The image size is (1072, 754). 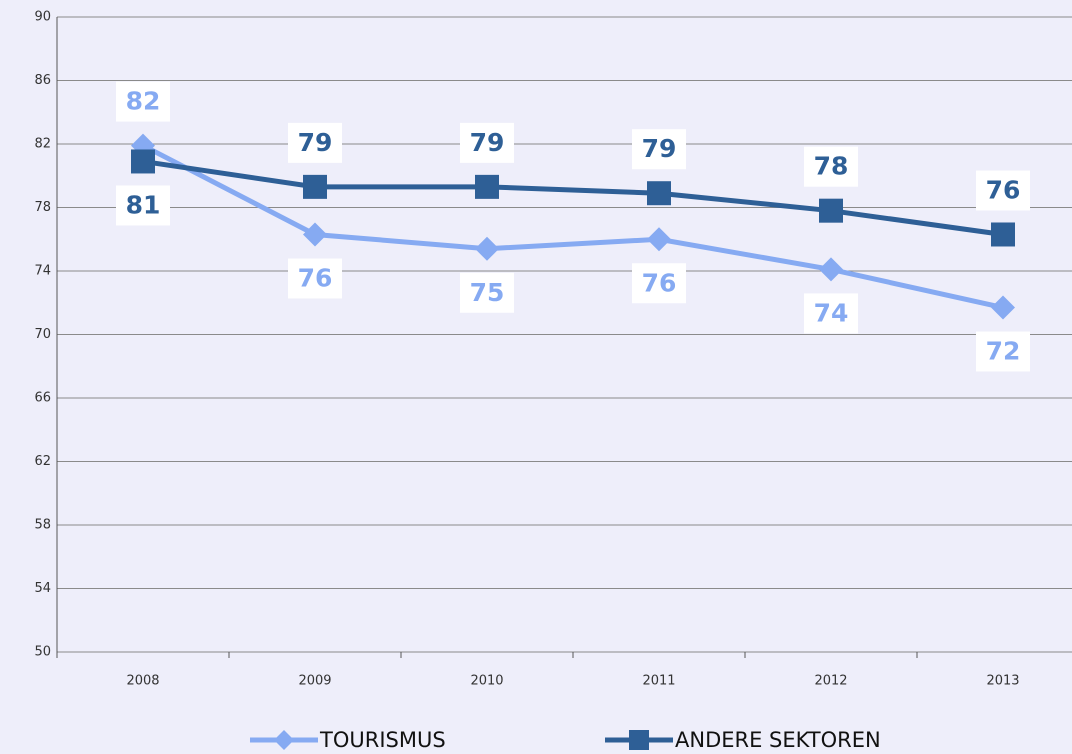 I want to click on x-tick-label: 2010, so click(x=486, y=681).